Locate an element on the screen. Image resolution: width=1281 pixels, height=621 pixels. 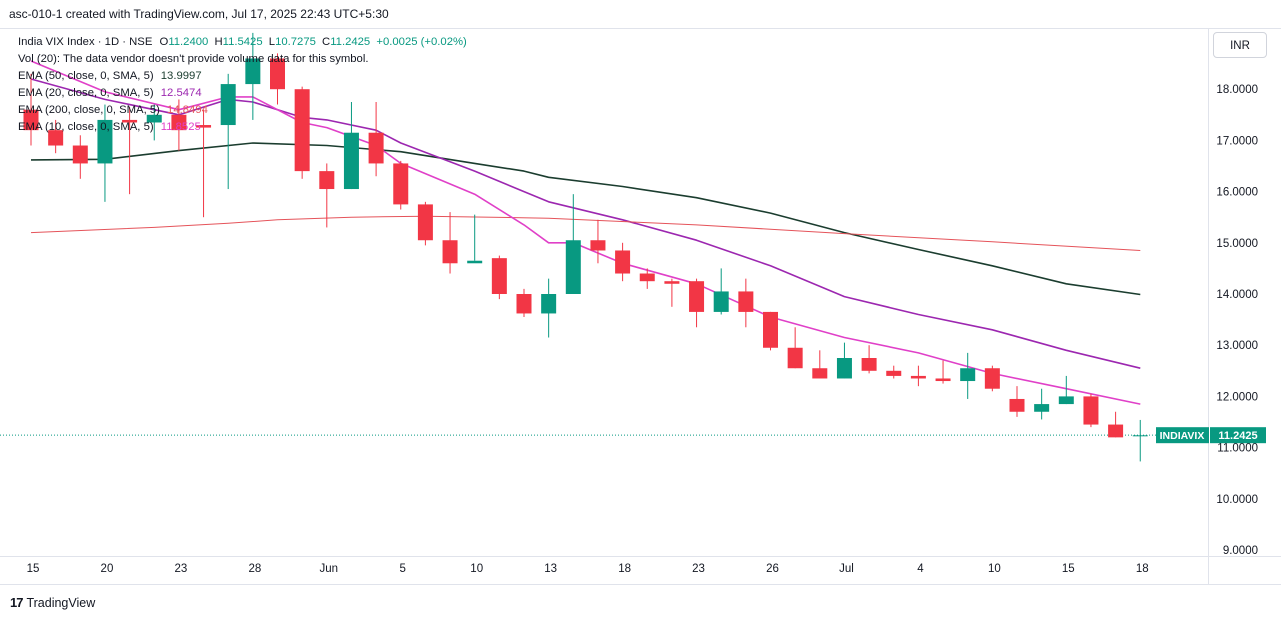
ema50-value: 13.9997 is located at coordinates (181, 76).